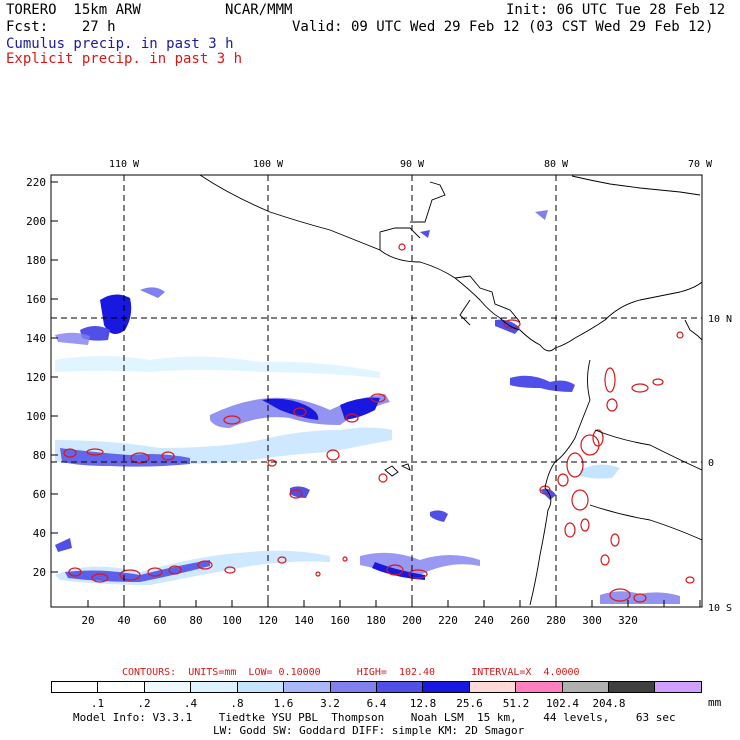 This screenshot has height=740, width=740. What do you see at coordinates (39, 494) in the screenshot?
I see `y-tick-label: 60` at bounding box center [39, 494].